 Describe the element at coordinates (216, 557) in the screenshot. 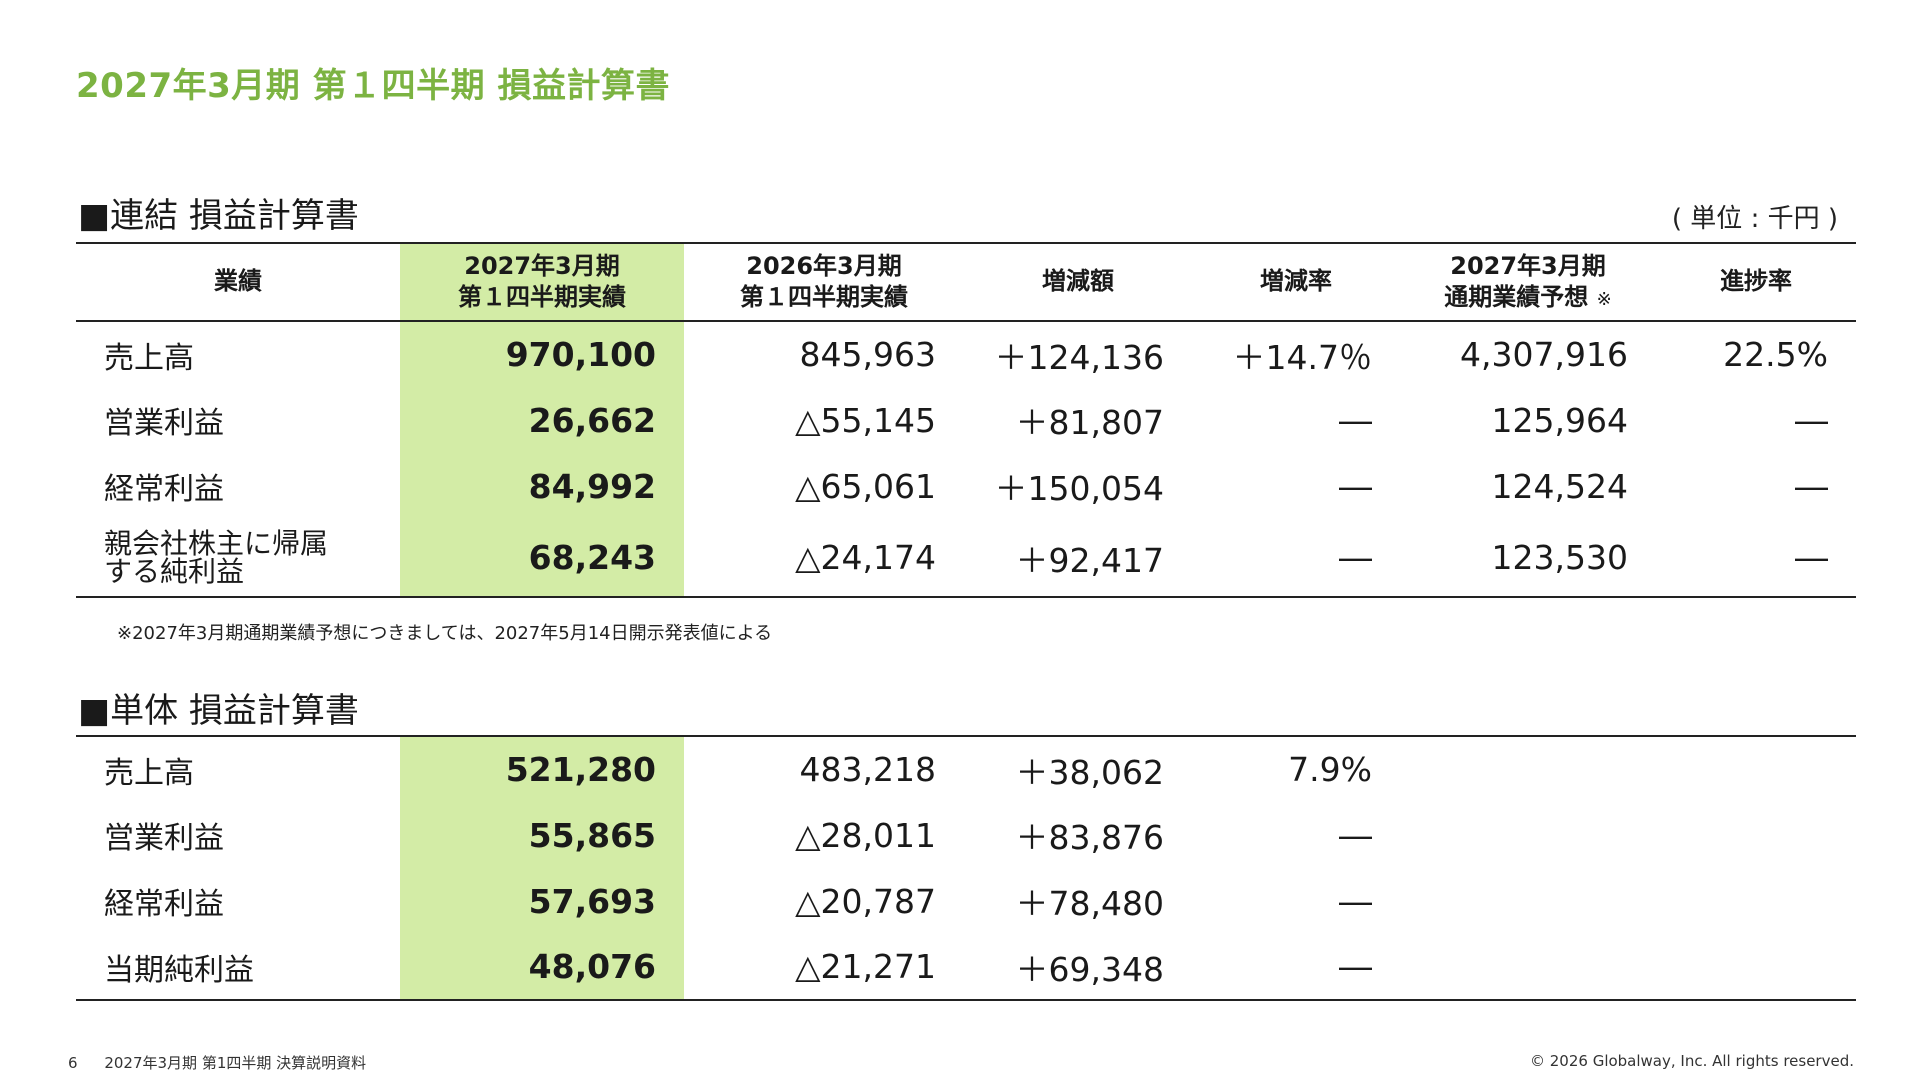

I see `row-label: 親会社株主に帰属 する純利益` at that location.